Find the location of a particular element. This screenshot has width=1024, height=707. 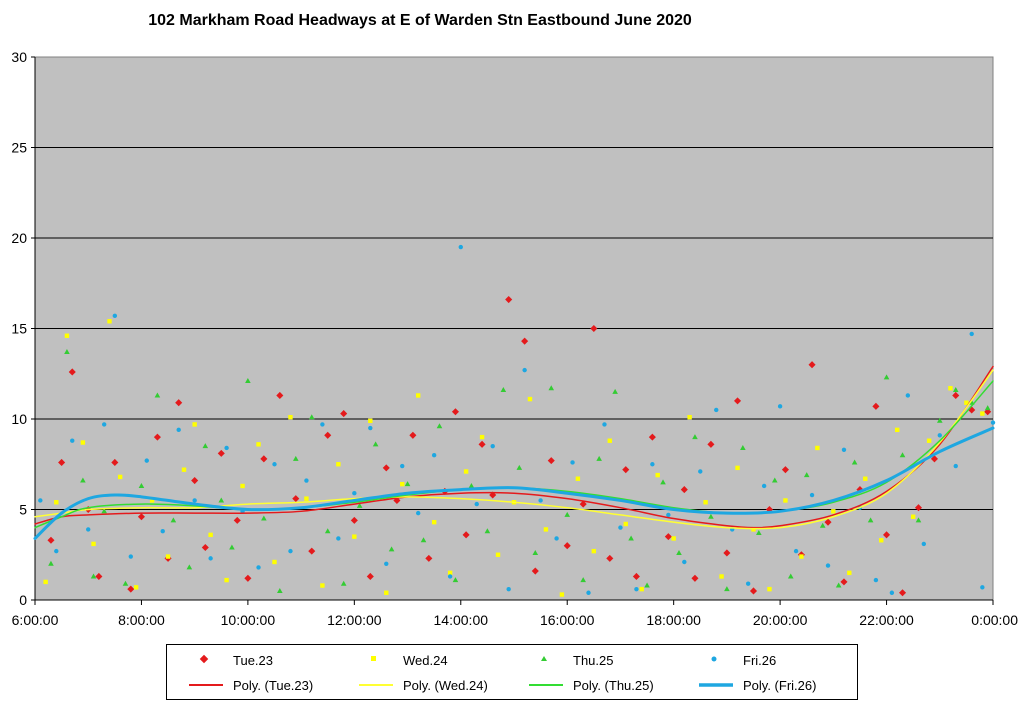

y-tick-label: 0 is located at coordinates (23, 600).